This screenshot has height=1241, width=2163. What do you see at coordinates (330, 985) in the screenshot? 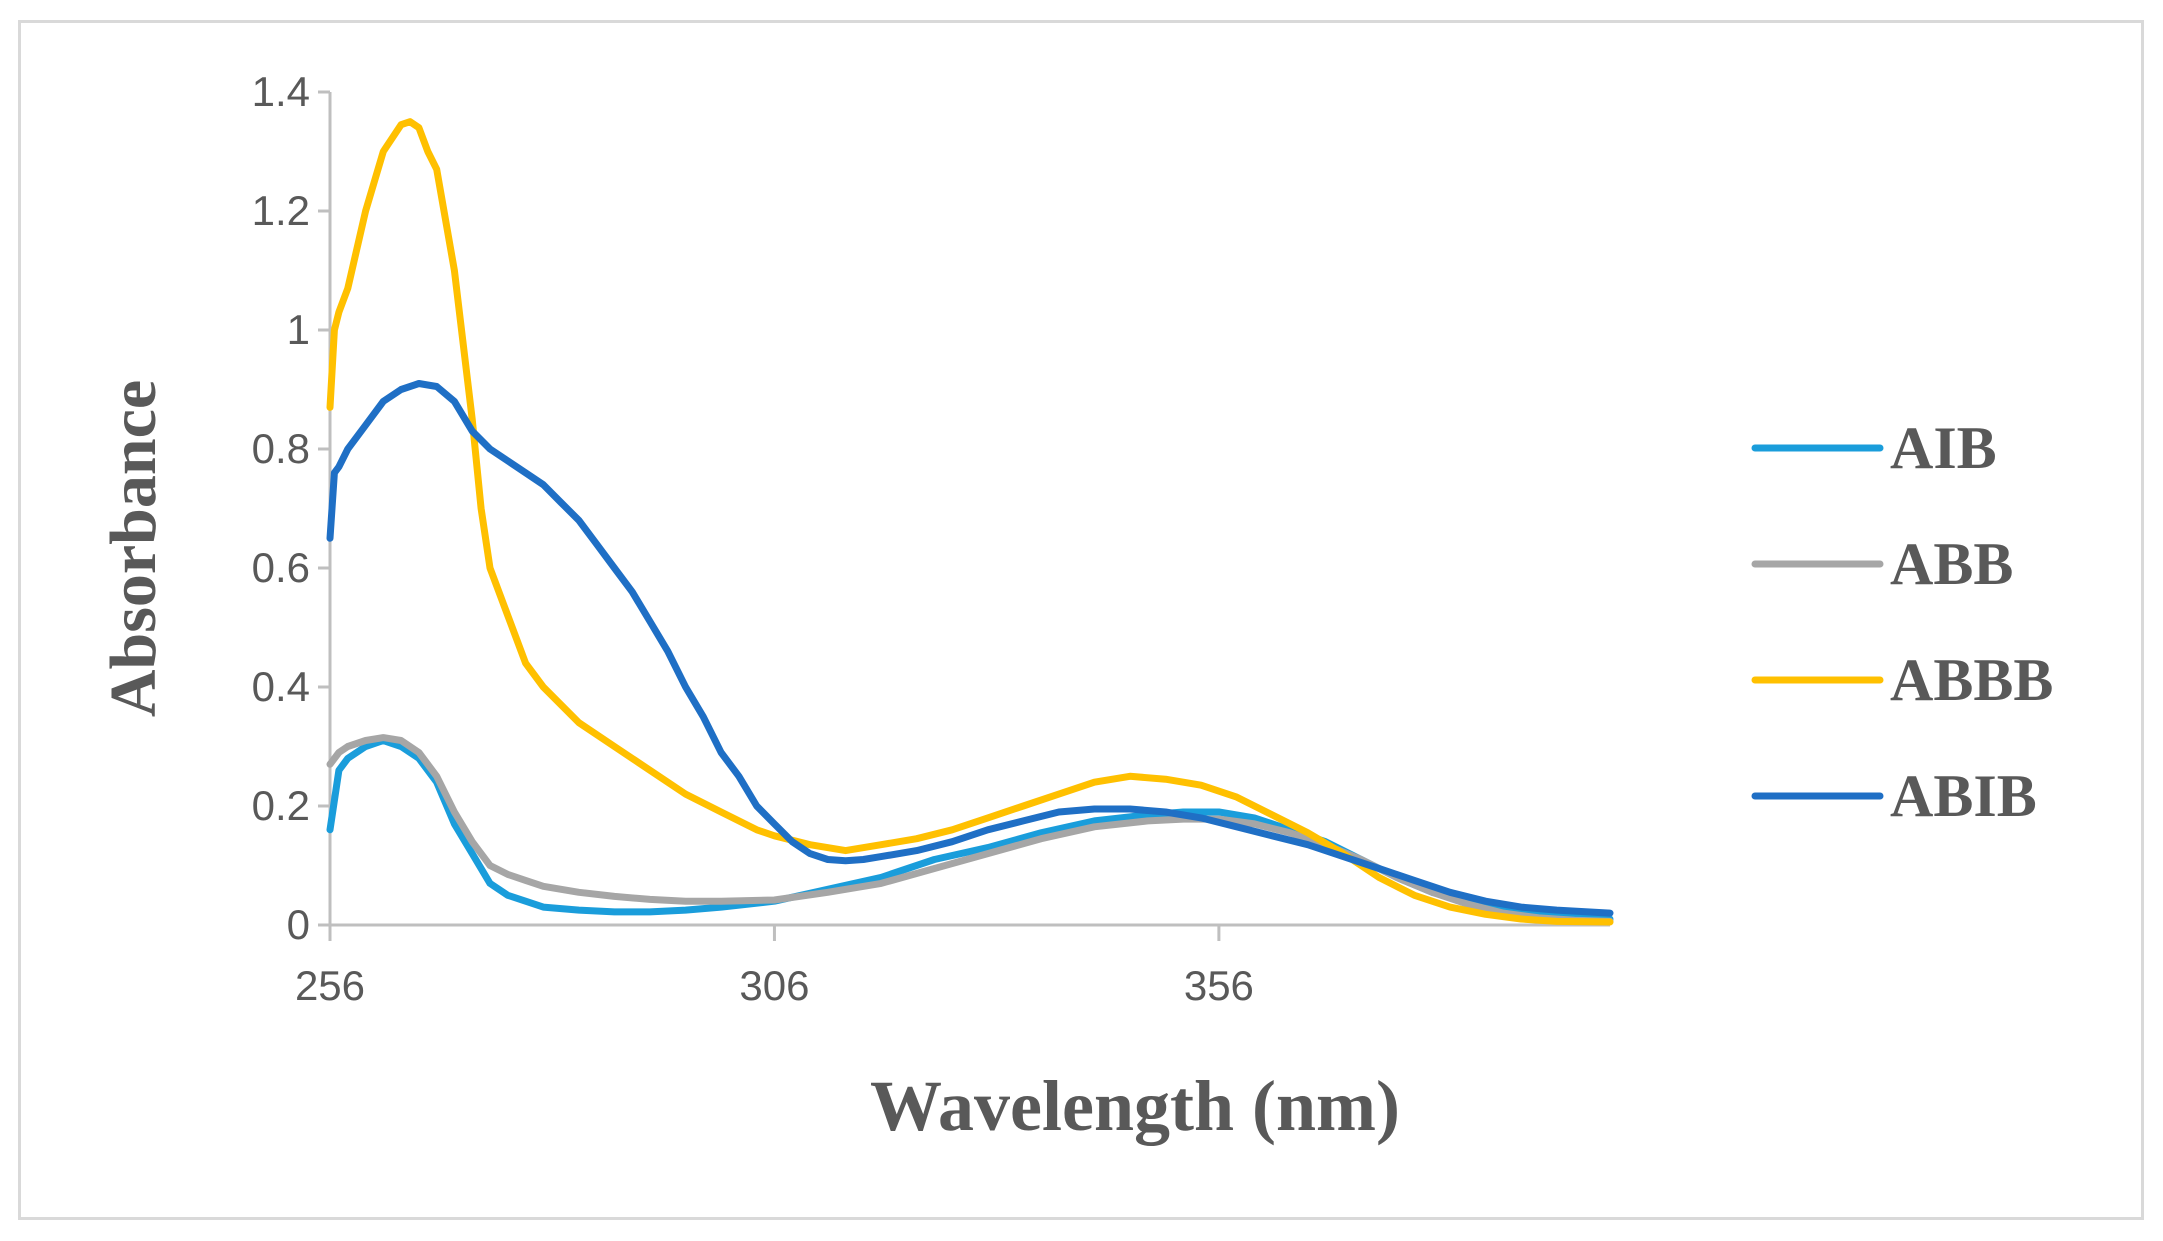
I see `x-tick-label: 256` at bounding box center [330, 985].